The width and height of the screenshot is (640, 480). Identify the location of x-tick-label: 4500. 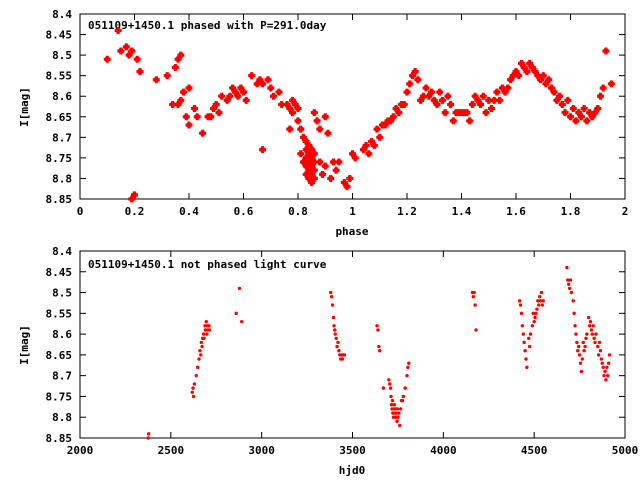
(534, 450).